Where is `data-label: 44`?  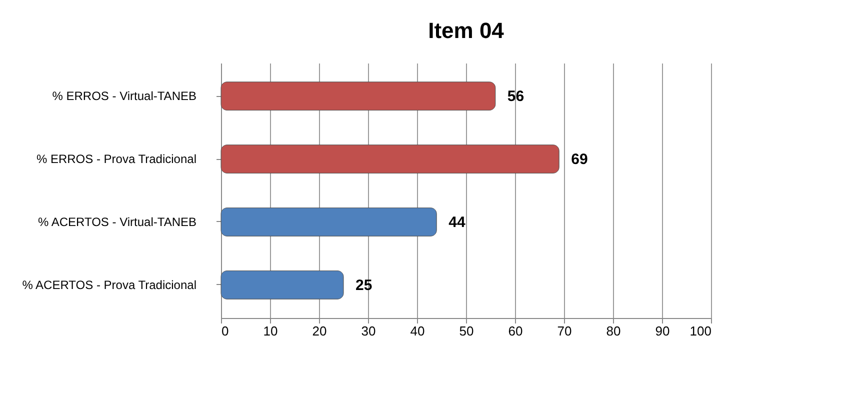 data-label: 44 is located at coordinates (457, 222).